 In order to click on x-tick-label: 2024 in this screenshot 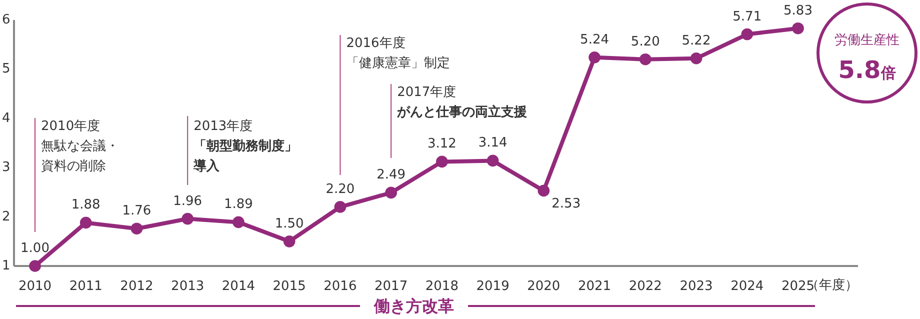, I will do `click(747, 286)`.